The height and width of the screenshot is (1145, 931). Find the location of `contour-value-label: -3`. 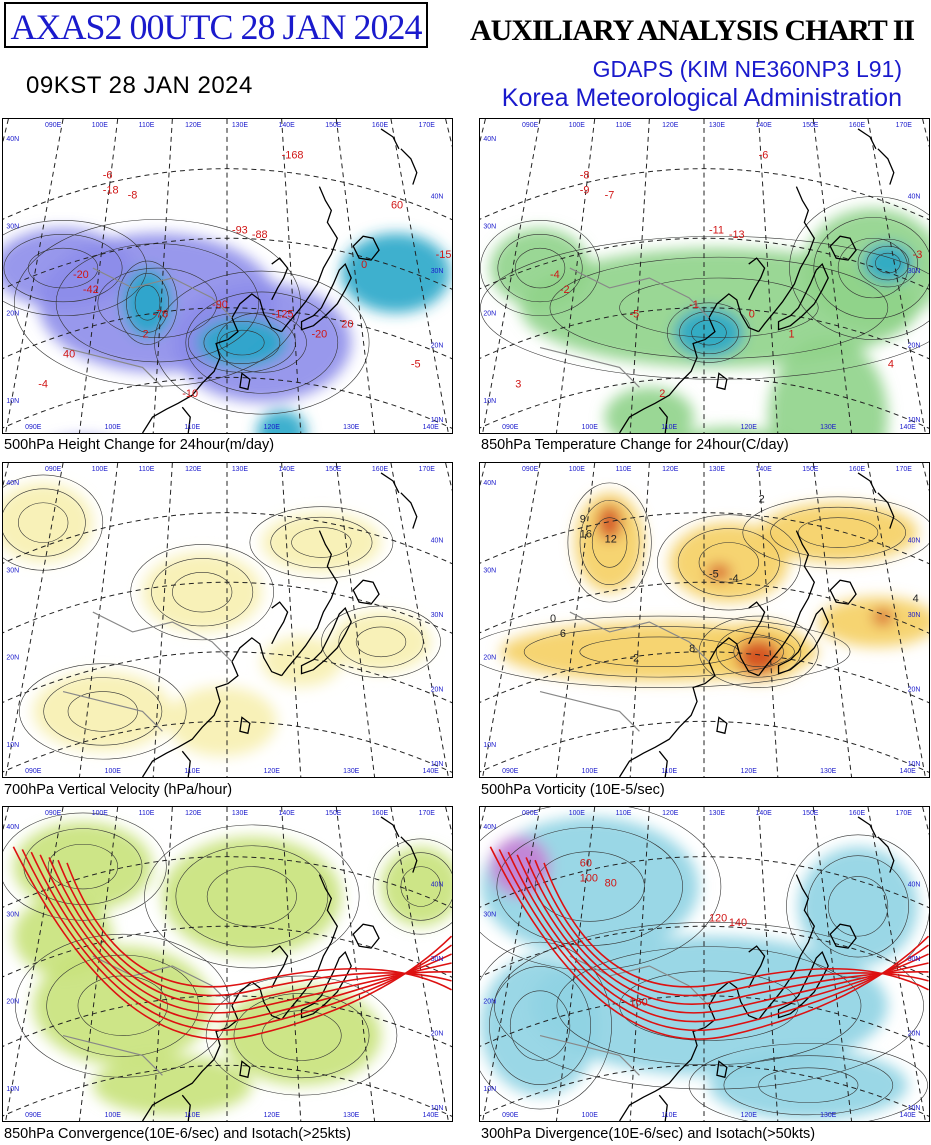

contour-value-label: -3 is located at coordinates (918, 255).